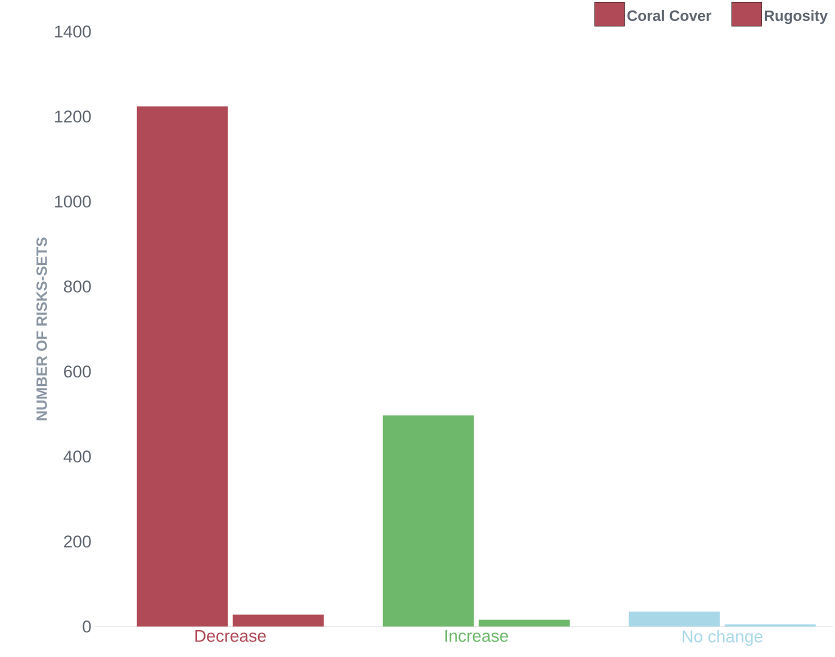 The height and width of the screenshot is (657, 835). I want to click on x-tick-label: Increase, so click(476, 636).